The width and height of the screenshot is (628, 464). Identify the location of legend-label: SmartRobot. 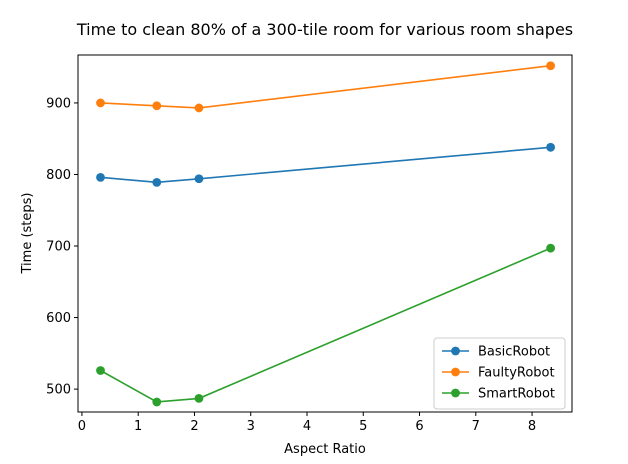
(516, 394).